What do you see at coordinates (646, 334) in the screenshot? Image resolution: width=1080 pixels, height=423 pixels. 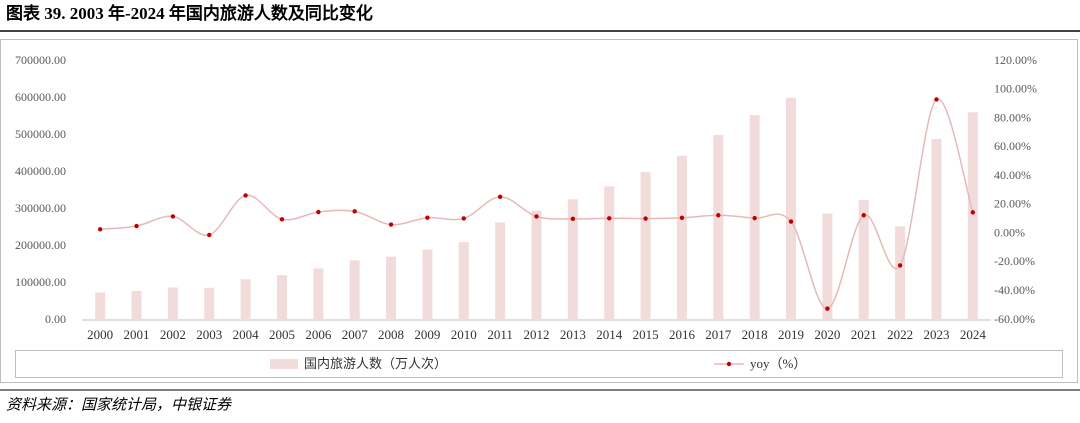 I see `x-tick-label: 2015` at bounding box center [646, 334].